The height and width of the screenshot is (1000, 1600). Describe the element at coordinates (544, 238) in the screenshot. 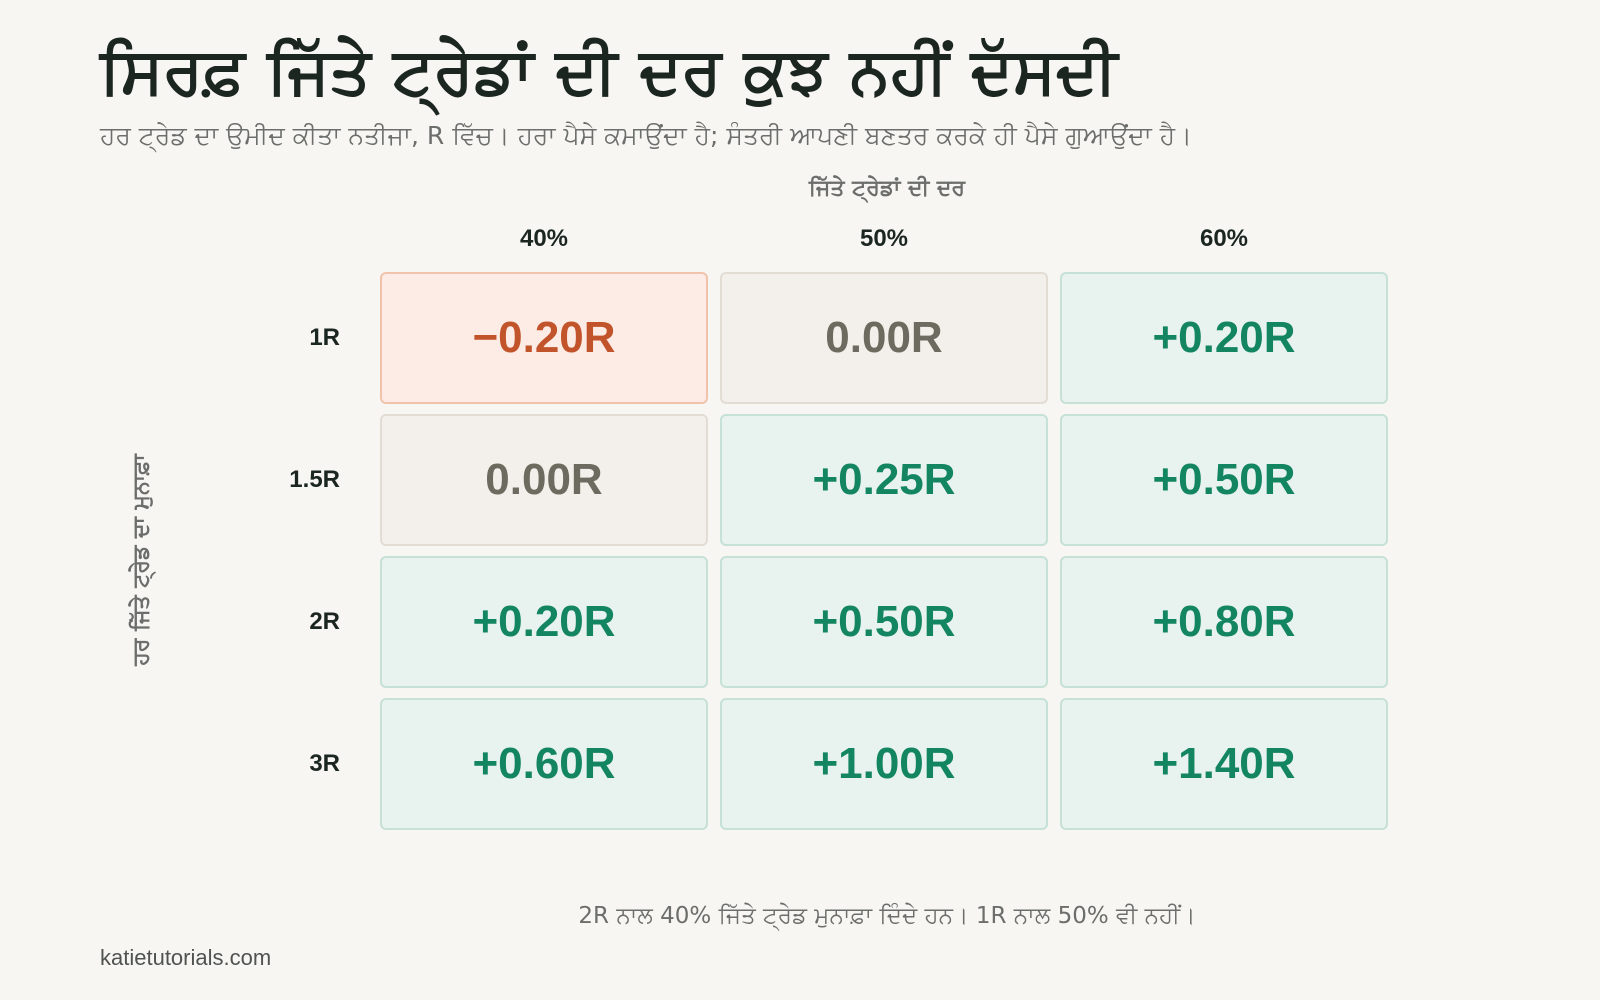

I see `column-label: 40%` at that location.